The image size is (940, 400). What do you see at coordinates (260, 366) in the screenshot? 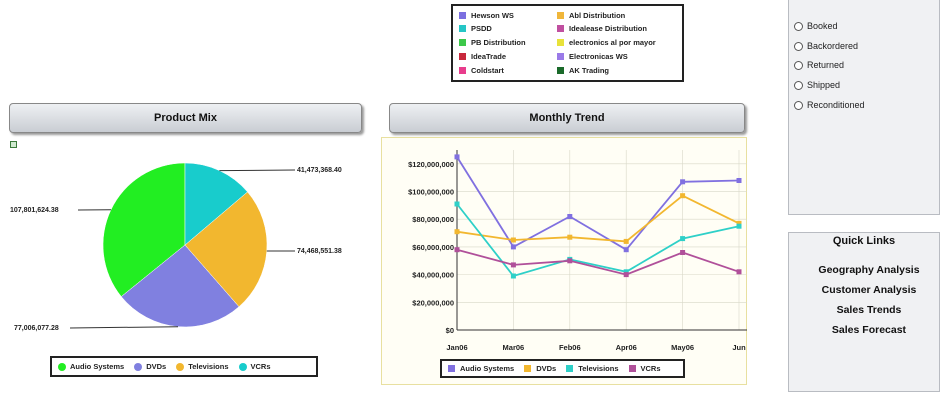
I see `legend-label: VCRs` at bounding box center [260, 366].